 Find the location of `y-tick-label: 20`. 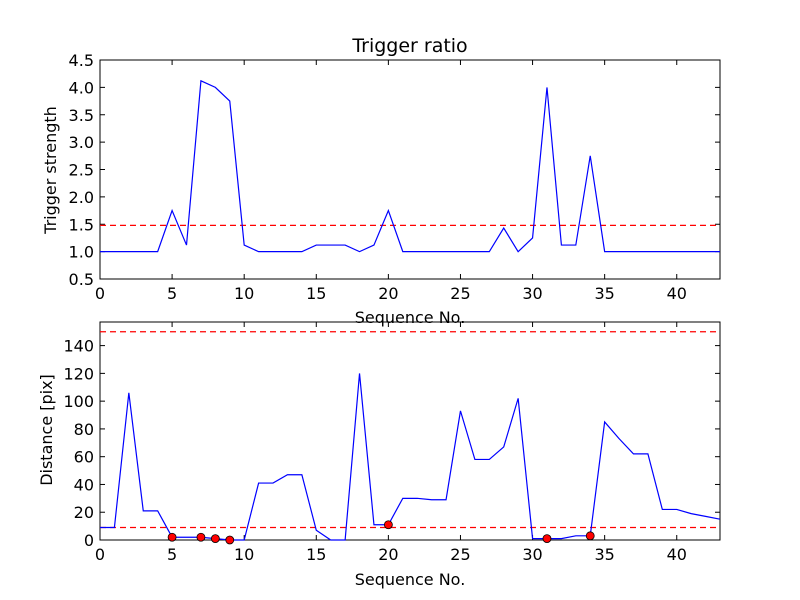

y-tick-label: 20 is located at coordinates (84, 512).